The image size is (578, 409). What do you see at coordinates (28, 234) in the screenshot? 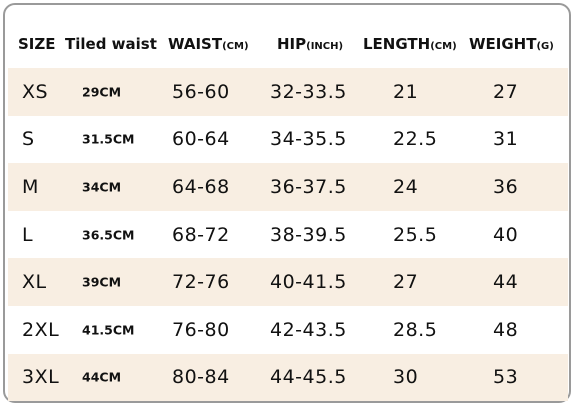
I see `table-cell: L` at bounding box center [28, 234].